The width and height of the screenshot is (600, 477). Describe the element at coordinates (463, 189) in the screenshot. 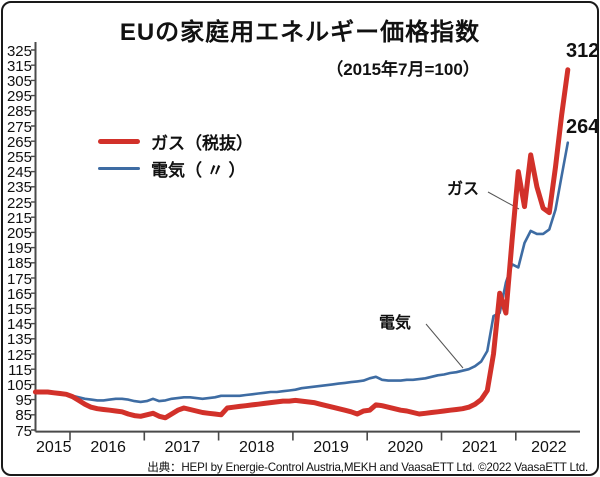

I see `gas-series-annotation: ガス` at that location.